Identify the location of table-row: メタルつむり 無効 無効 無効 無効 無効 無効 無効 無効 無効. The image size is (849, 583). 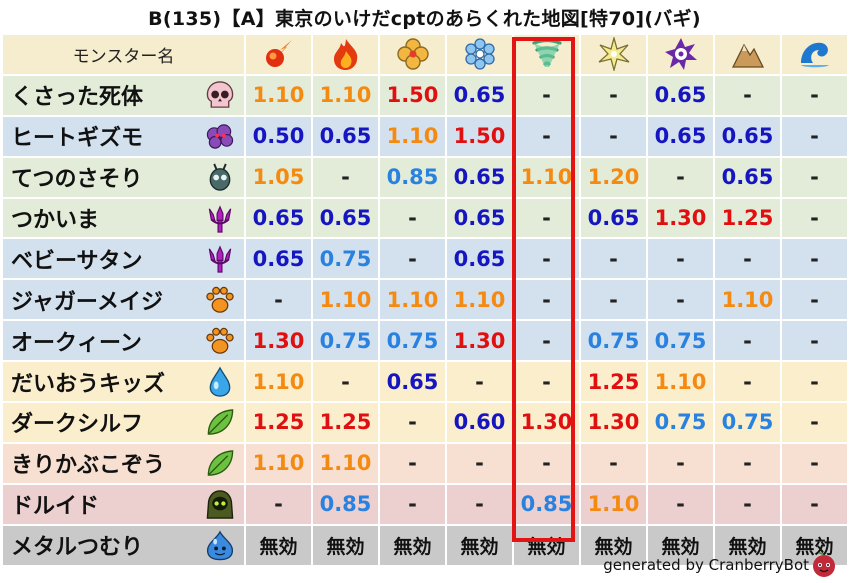
(426, 546).